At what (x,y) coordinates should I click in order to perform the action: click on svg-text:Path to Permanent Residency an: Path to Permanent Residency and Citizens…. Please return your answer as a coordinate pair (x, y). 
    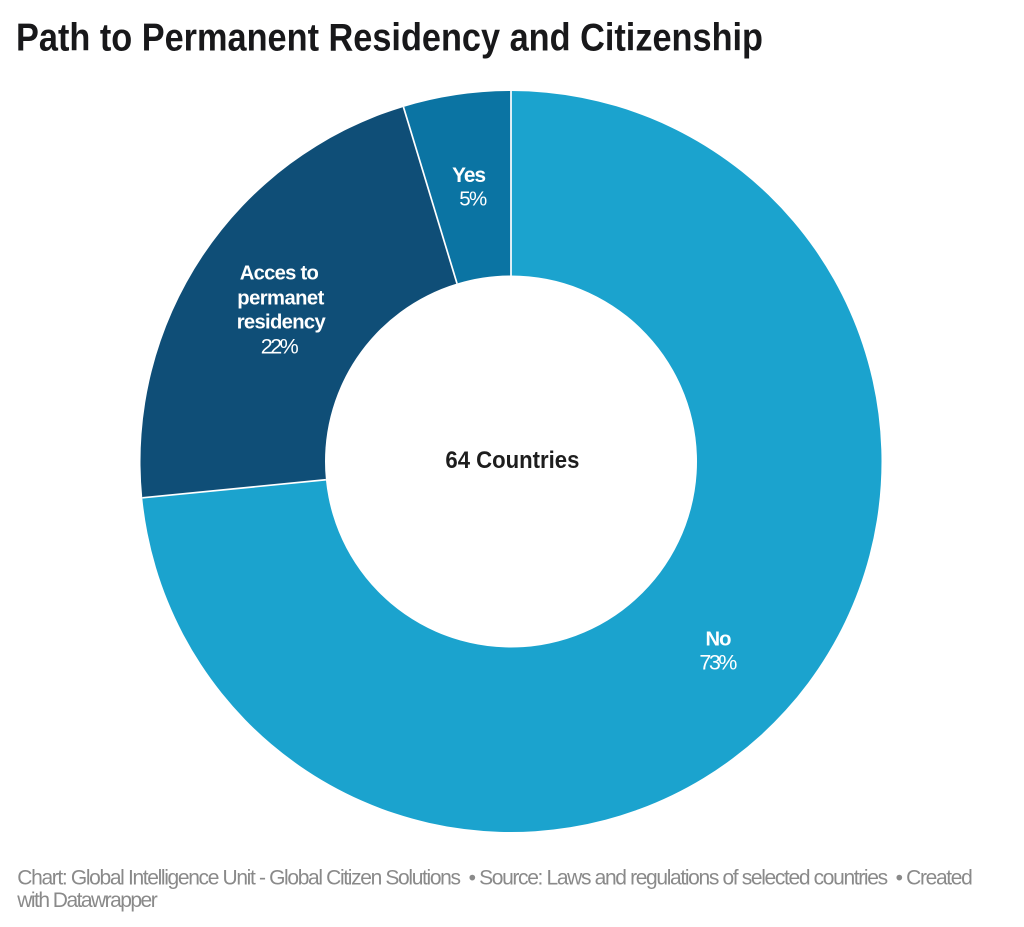
    Looking at the image, I should click on (389, 38).